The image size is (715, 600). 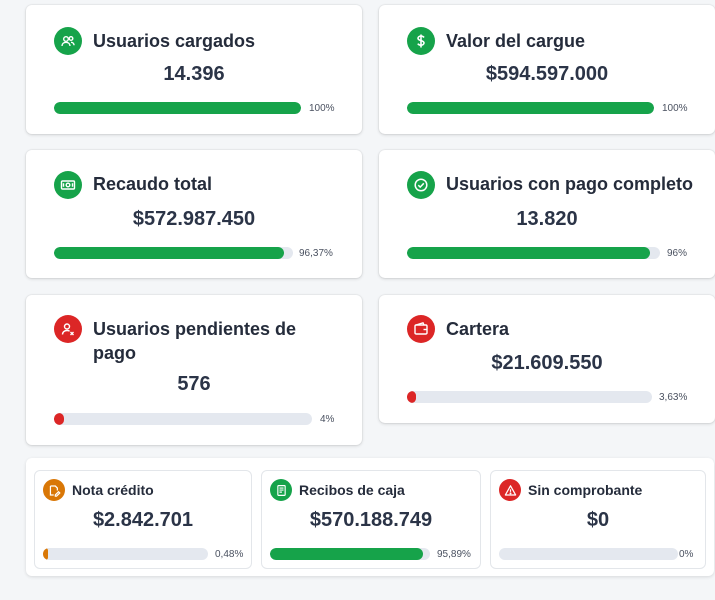 What do you see at coordinates (113, 490) in the screenshot?
I see `card-title: Nota crédito` at bounding box center [113, 490].